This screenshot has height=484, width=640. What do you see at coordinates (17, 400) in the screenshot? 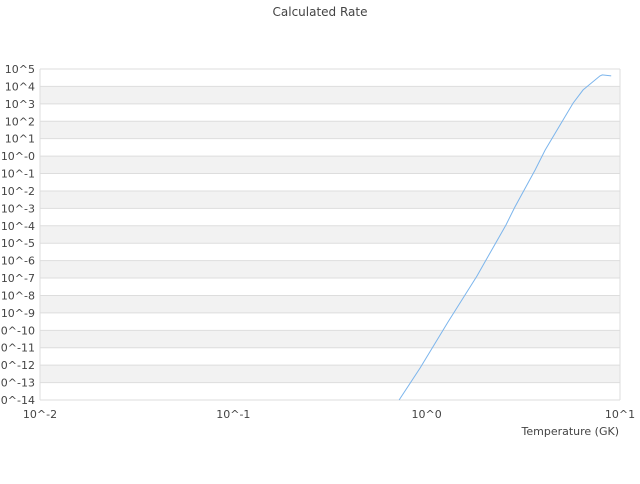
I see `y-tick-label: 10^-14` at bounding box center [17, 400].